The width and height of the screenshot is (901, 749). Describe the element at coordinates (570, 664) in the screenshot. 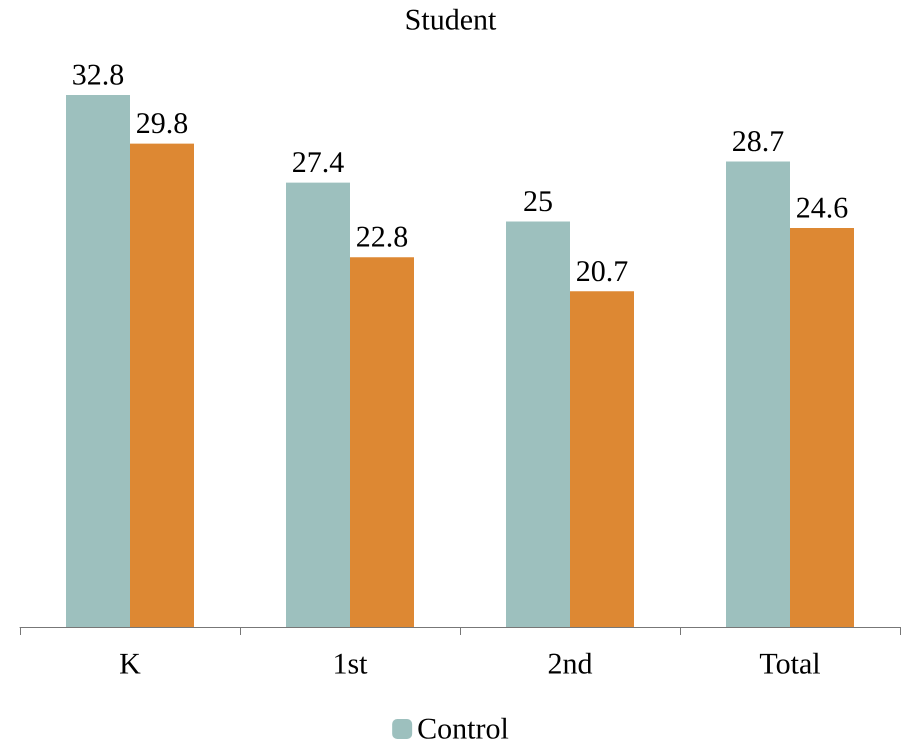

I see `x-tick-label: 2nd` at that location.